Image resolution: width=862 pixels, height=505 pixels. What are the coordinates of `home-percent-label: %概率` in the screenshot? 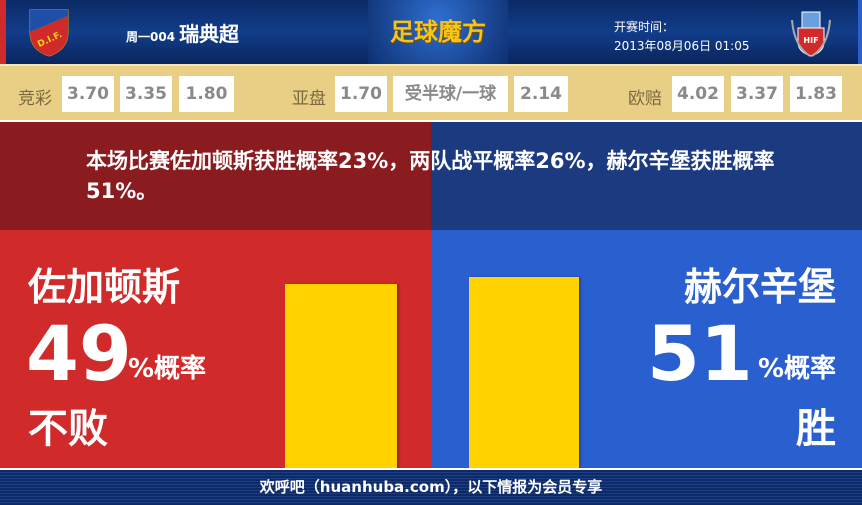 It's located at (167, 369).